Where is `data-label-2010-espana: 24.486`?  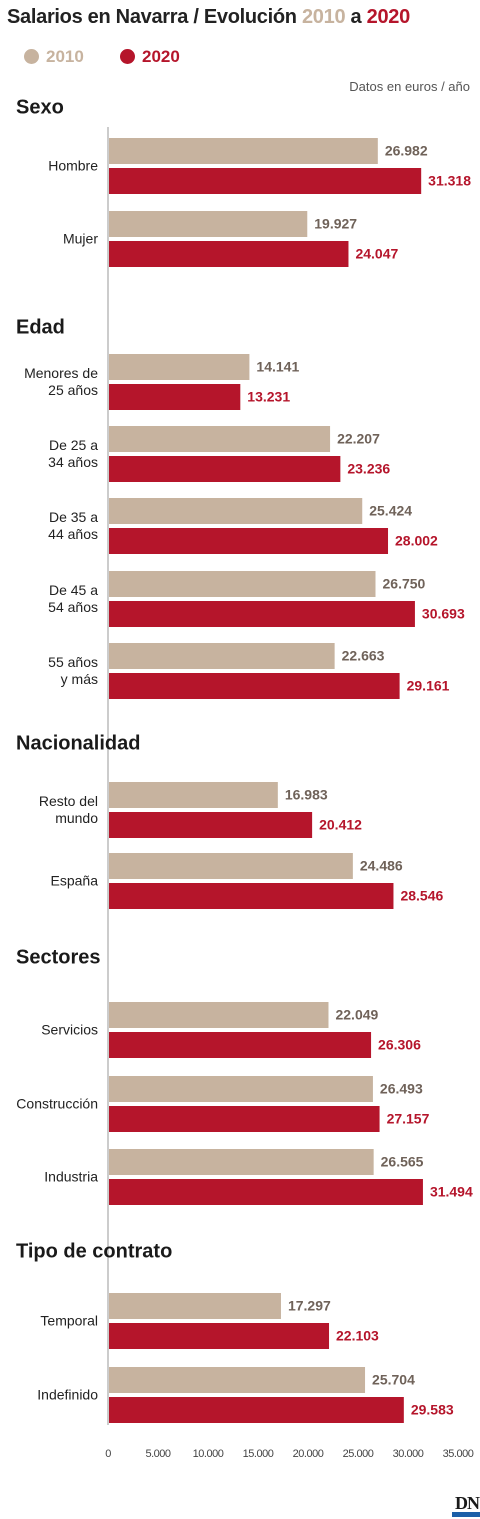
data-label-2010-espana: 24.486 is located at coordinates (381, 866).